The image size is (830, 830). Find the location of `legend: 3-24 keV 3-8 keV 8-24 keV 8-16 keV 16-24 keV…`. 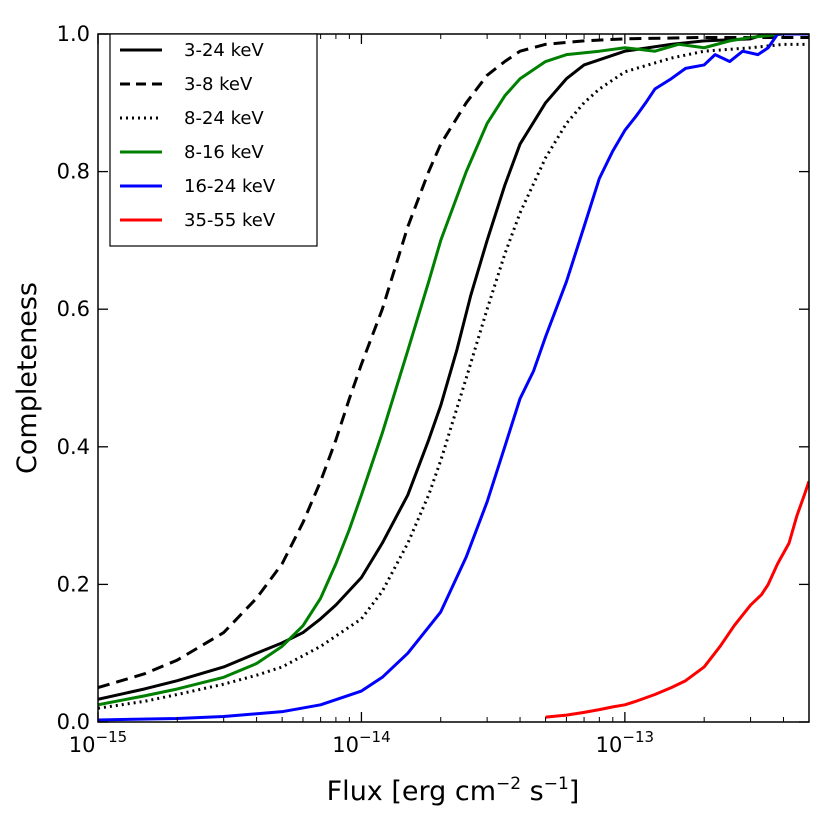

legend: 3-24 keV 3-8 keV 8-24 keV 8-16 keV 16-24 keV… is located at coordinates (213, 140).